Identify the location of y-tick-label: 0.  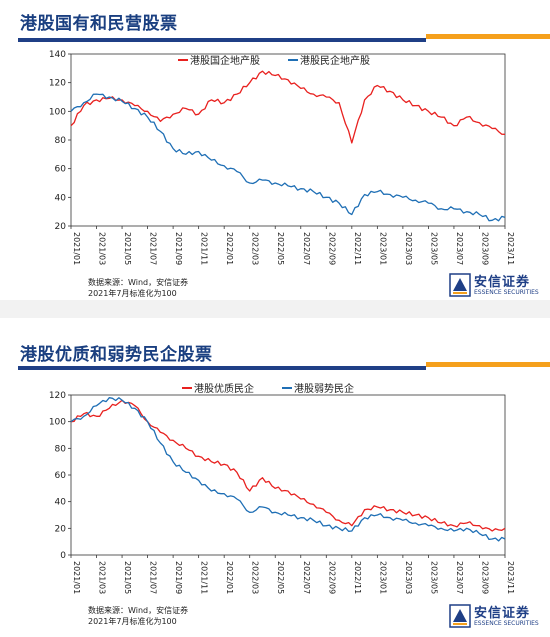
(63, 556).